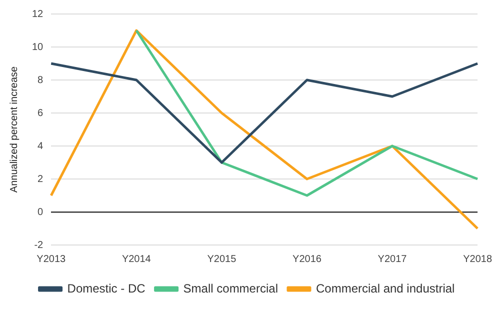 The height and width of the screenshot is (309, 500). I want to click on y-tick-label: 8, so click(41, 80).